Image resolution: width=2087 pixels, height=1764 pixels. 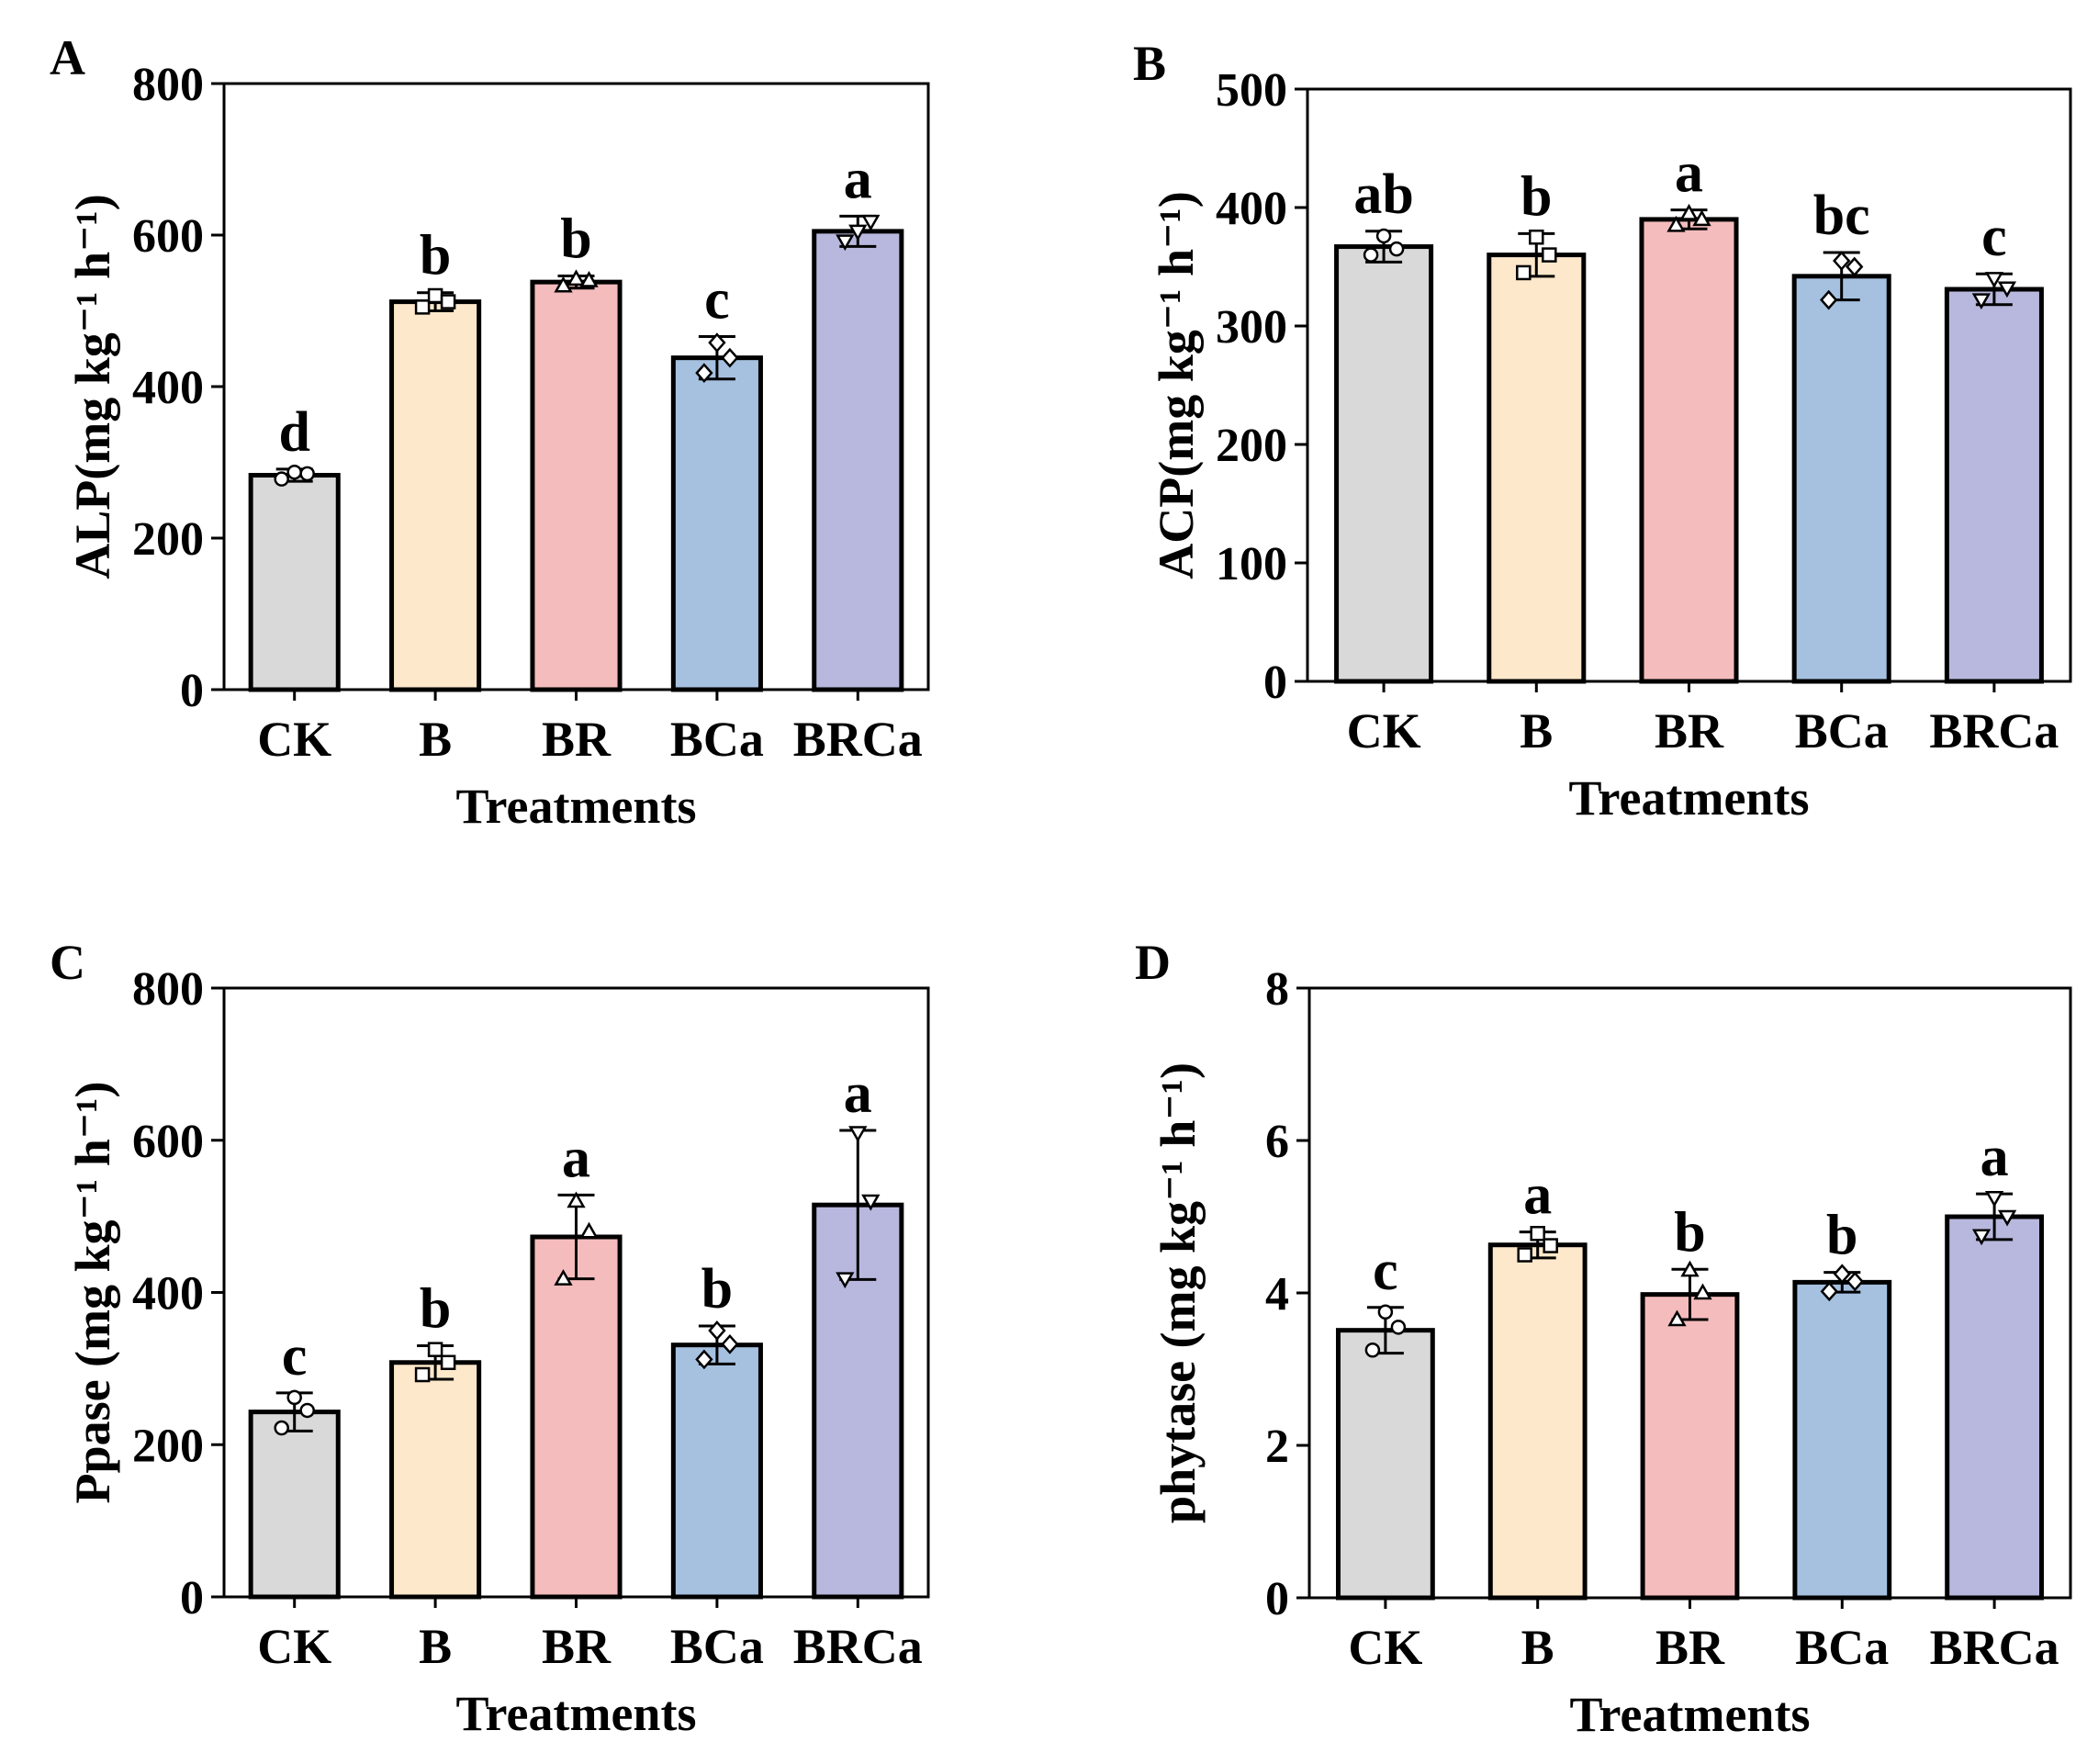 What do you see at coordinates (1153, 962) in the screenshot?
I see `panel-label: D` at bounding box center [1153, 962].